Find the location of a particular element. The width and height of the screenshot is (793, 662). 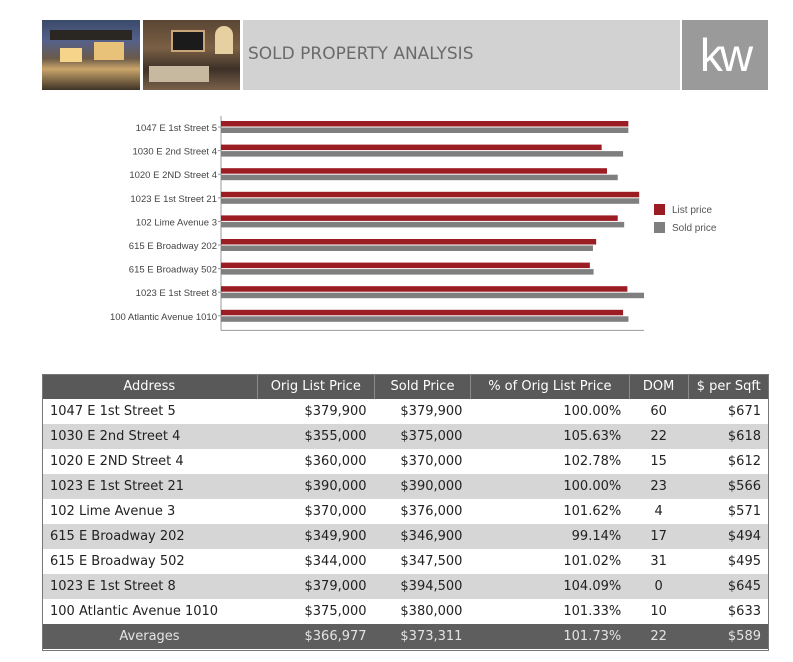

kw-logo: kw is located at coordinates (725, 55).